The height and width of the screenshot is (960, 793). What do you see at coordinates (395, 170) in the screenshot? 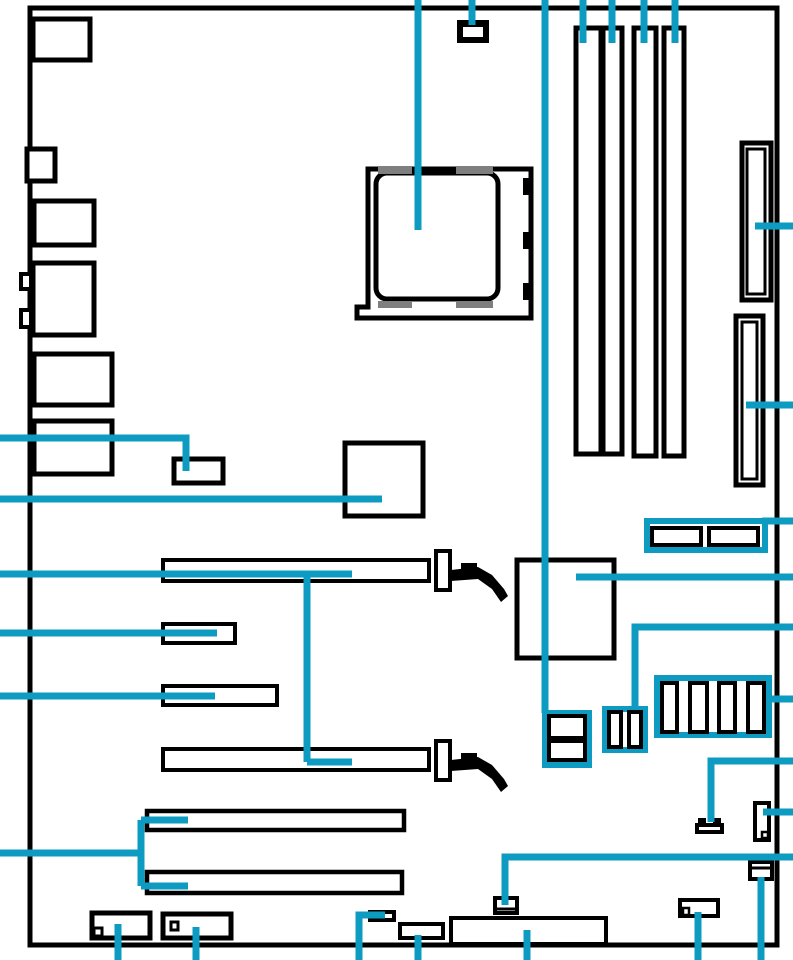
I see `cpu-socket-pad-tl` at bounding box center [395, 170].